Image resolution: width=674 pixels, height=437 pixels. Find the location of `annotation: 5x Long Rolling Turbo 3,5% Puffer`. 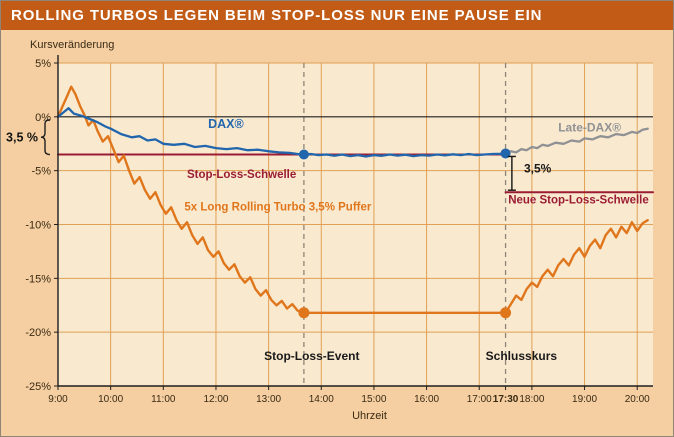

annotation: 5x Long Rolling Turbo 3,5% Puffer is located at coordinates (278, 208).